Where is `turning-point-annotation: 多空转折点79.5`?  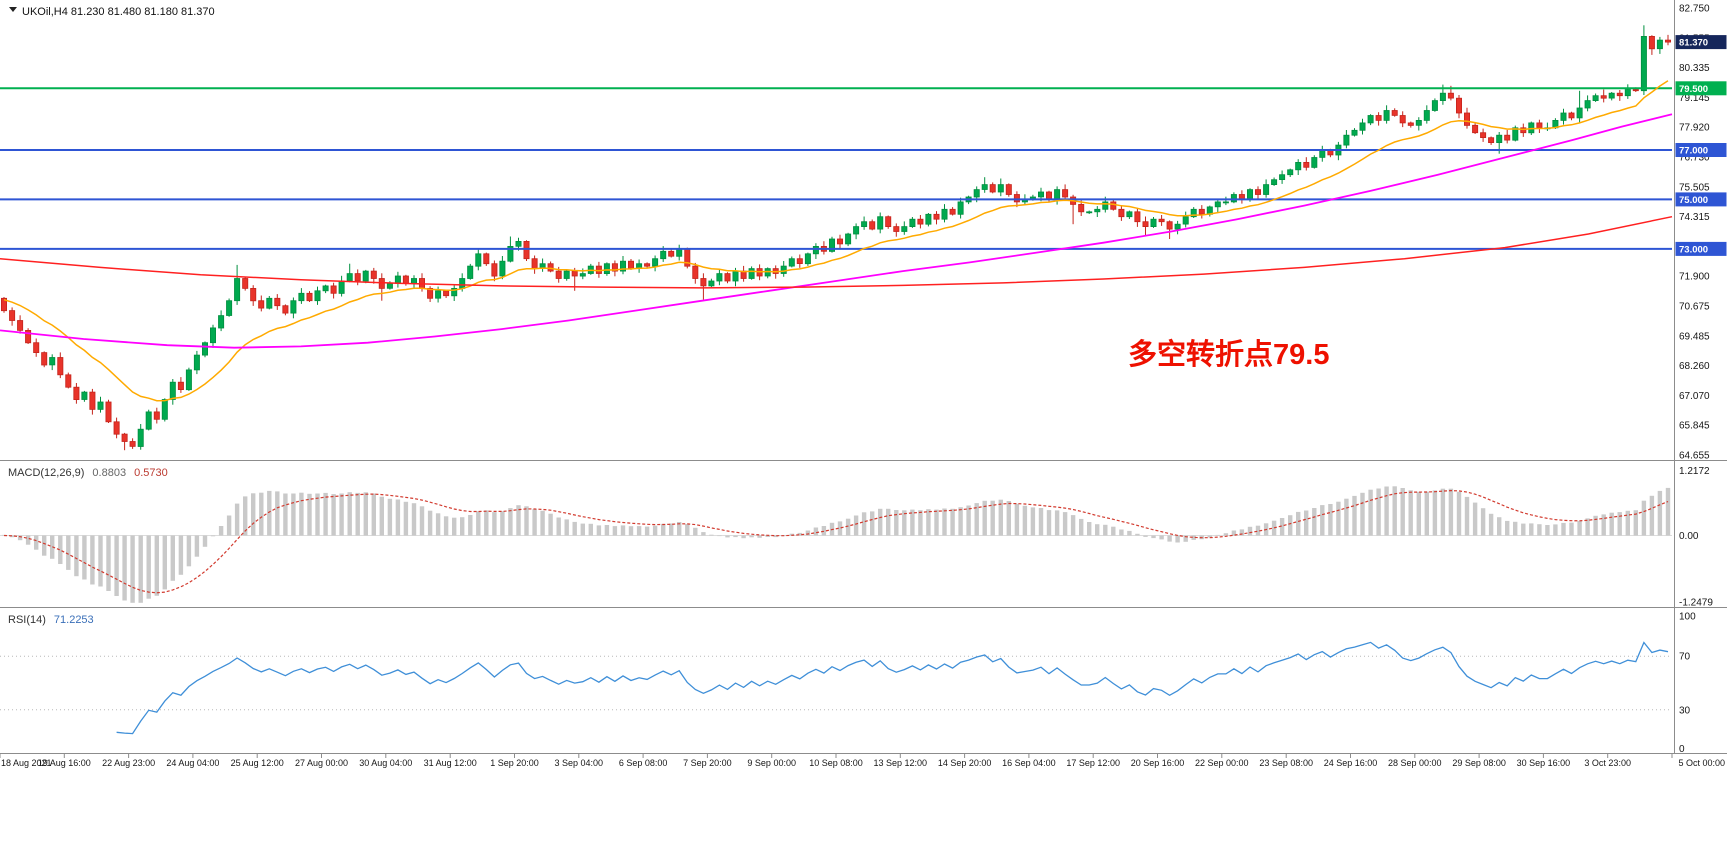 turning-point-annotation: 多空转折点79.5 is located at coordinates (1228, 354).